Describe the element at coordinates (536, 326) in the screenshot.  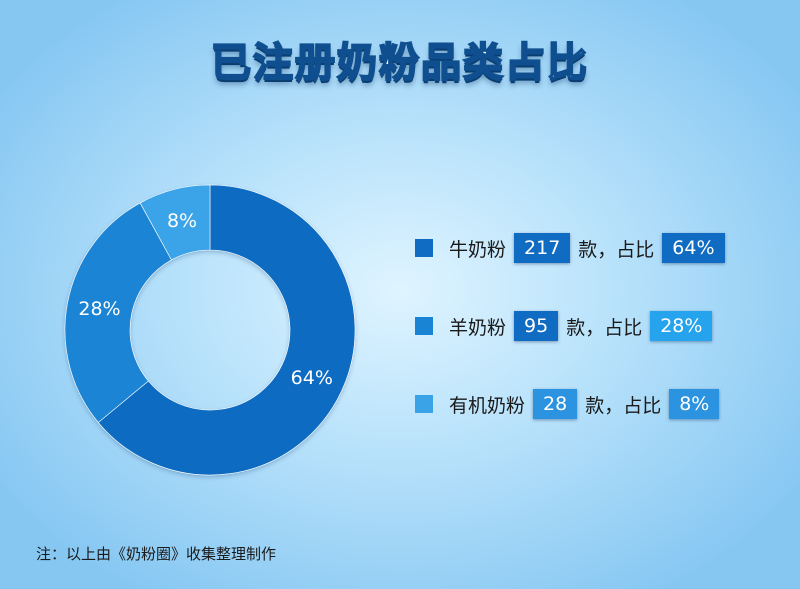
I see `legend-count: 95` at that location.